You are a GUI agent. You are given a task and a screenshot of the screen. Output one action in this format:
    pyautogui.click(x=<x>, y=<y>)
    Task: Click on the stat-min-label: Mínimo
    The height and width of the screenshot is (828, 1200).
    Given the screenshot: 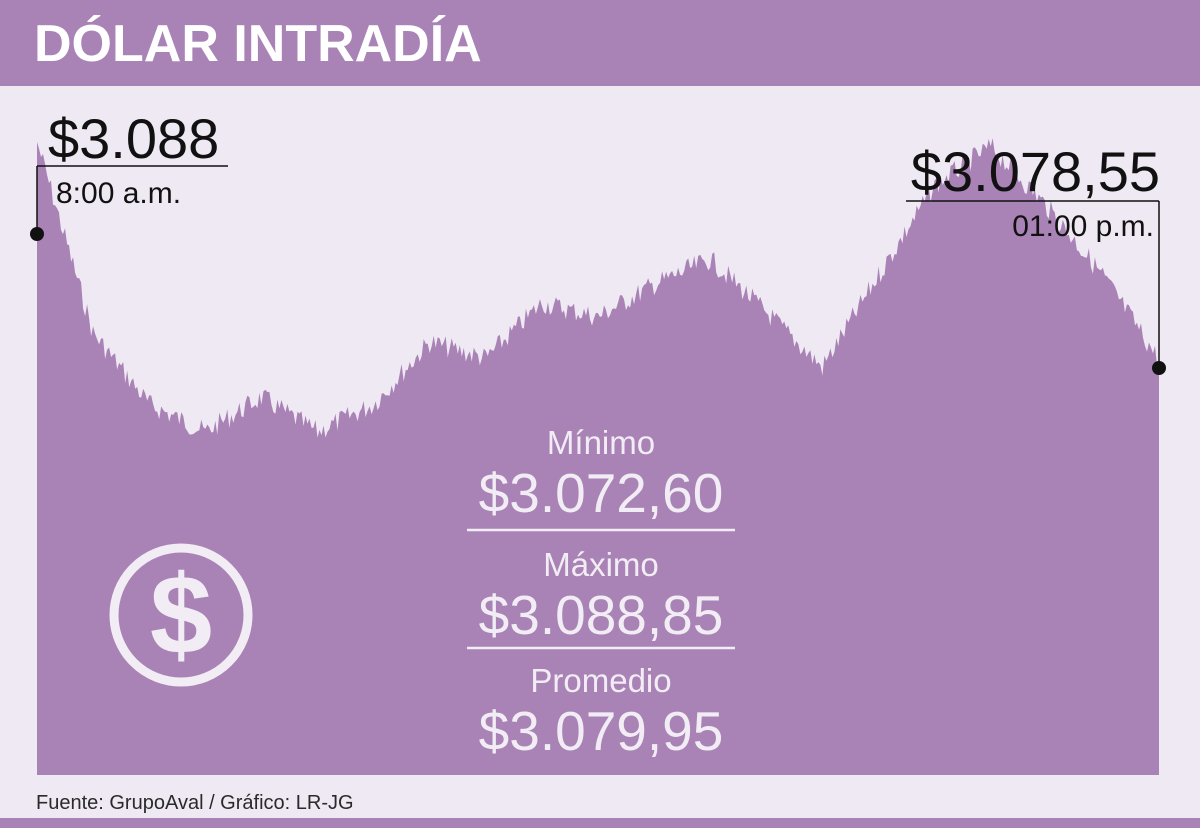 What is the action you would take?
    pyautogui.click(x=601, y=442)
    